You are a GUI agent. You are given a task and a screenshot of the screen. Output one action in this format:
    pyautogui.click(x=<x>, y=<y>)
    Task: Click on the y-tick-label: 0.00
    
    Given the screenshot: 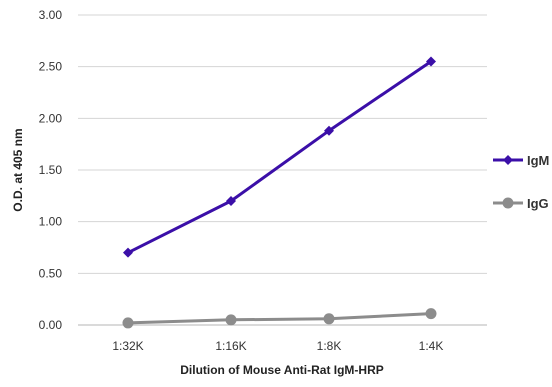 What is the action you would take?
    pyautogui.click(x=51, y=325)
    